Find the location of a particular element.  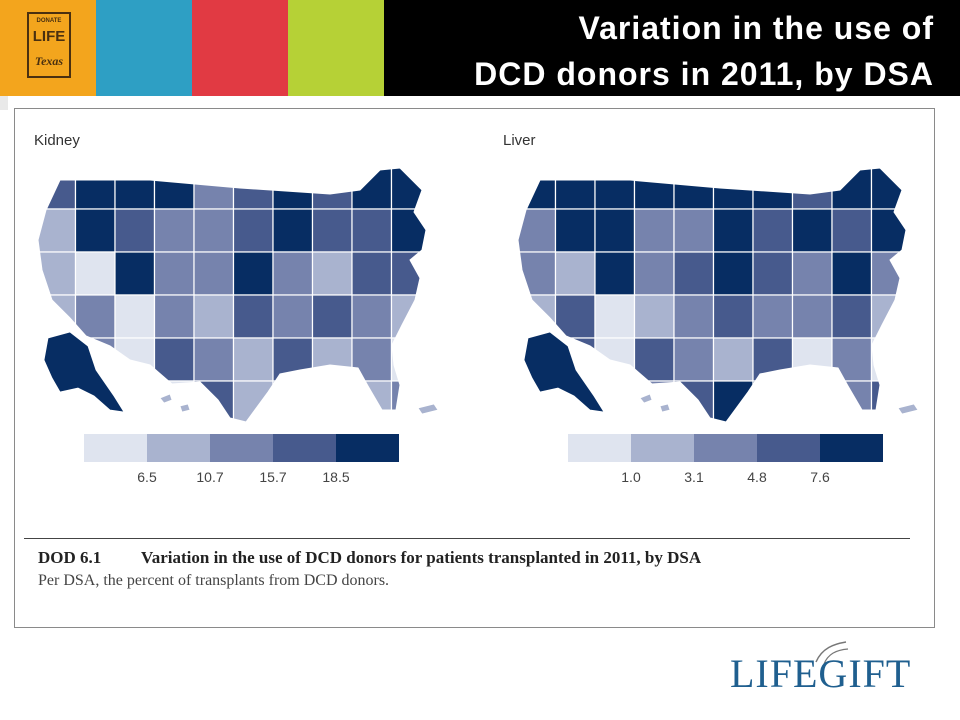

caption-figure-id: DOD 6.1 is located at coordinates (70, 557).